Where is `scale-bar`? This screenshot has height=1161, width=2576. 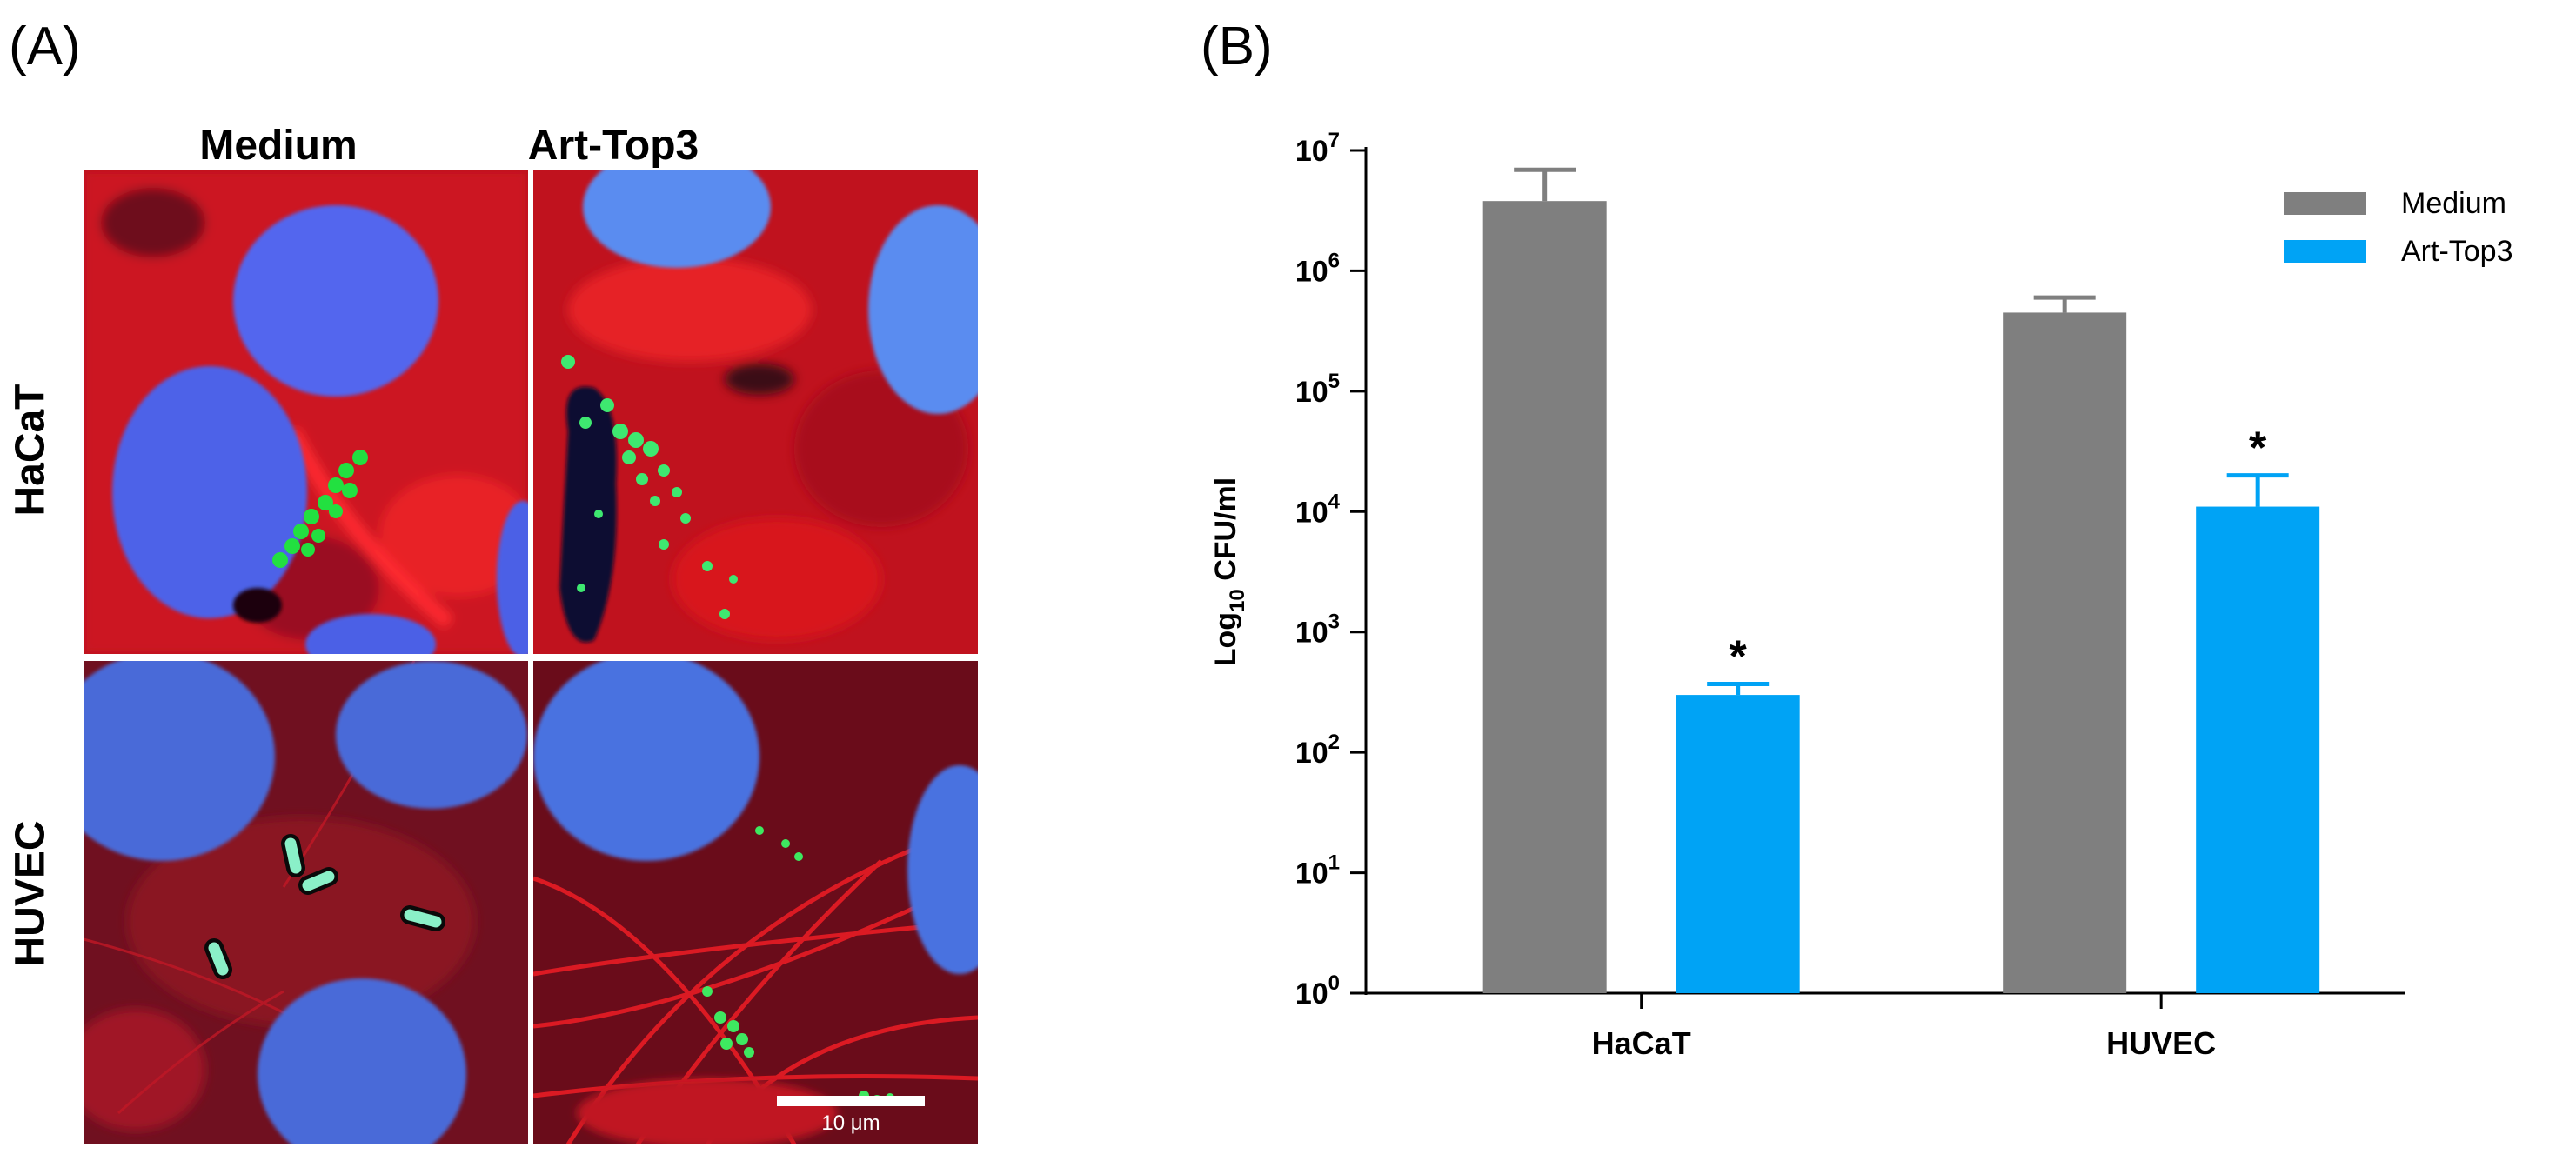 scale-bar is located at coordinates (851, 1101).